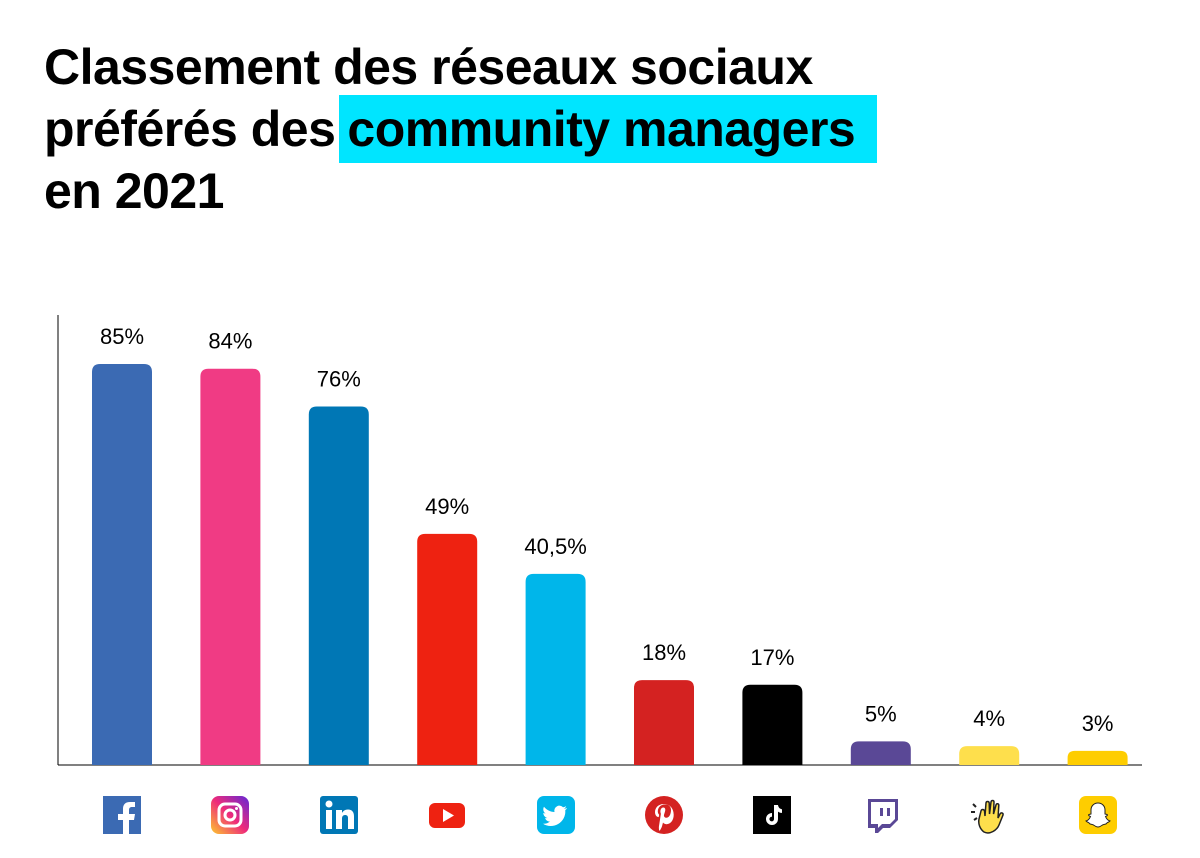 The height and width of the screenshot is (858, 1200). I want to click on pinterest-icon, so click(664, 815).